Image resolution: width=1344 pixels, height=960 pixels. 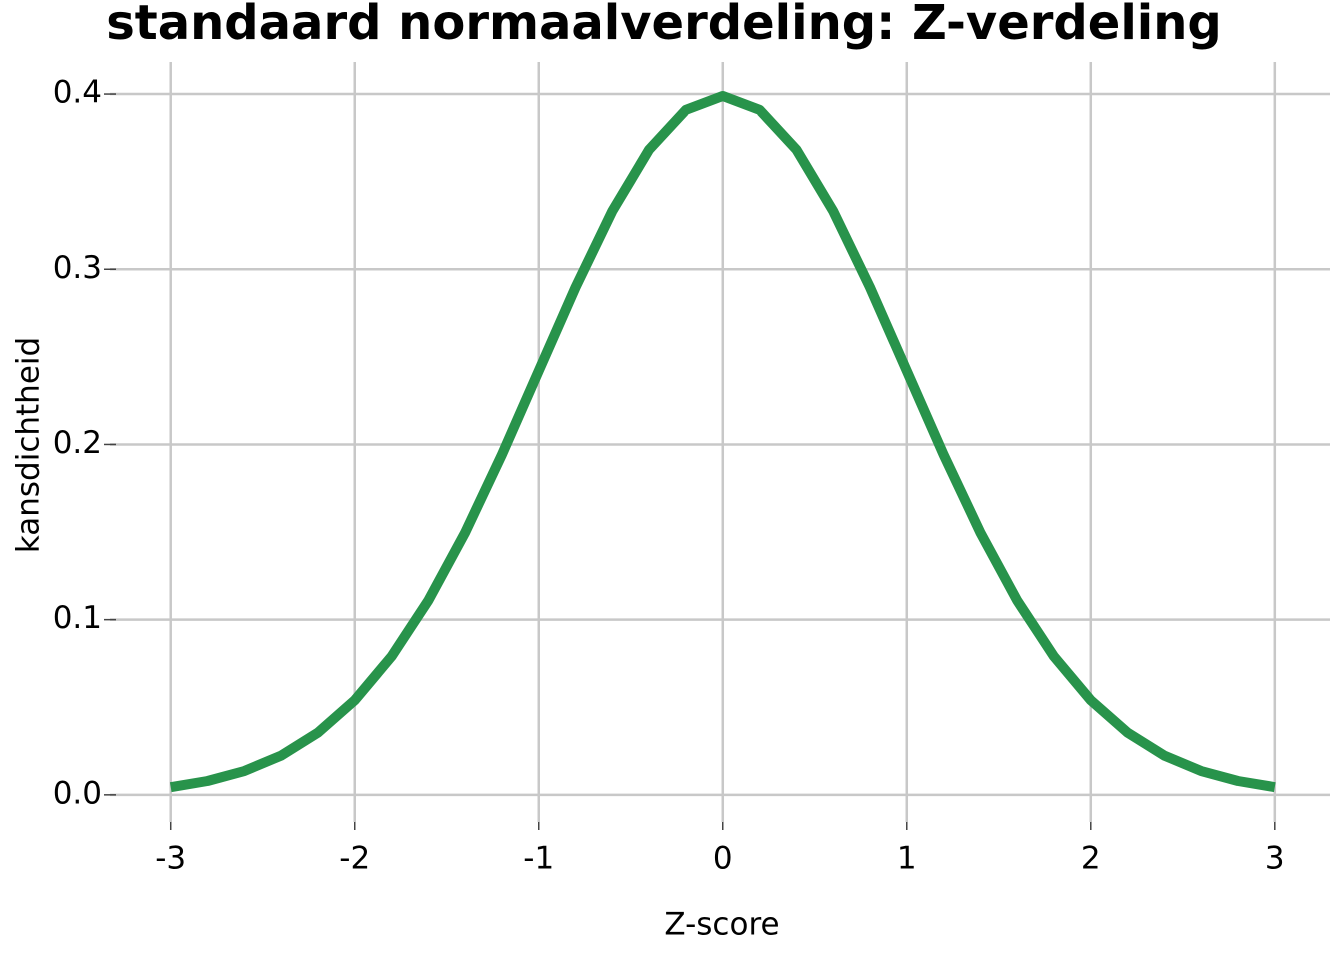 I want to click on x-tick-label: 1, so click(x=907, y=859).